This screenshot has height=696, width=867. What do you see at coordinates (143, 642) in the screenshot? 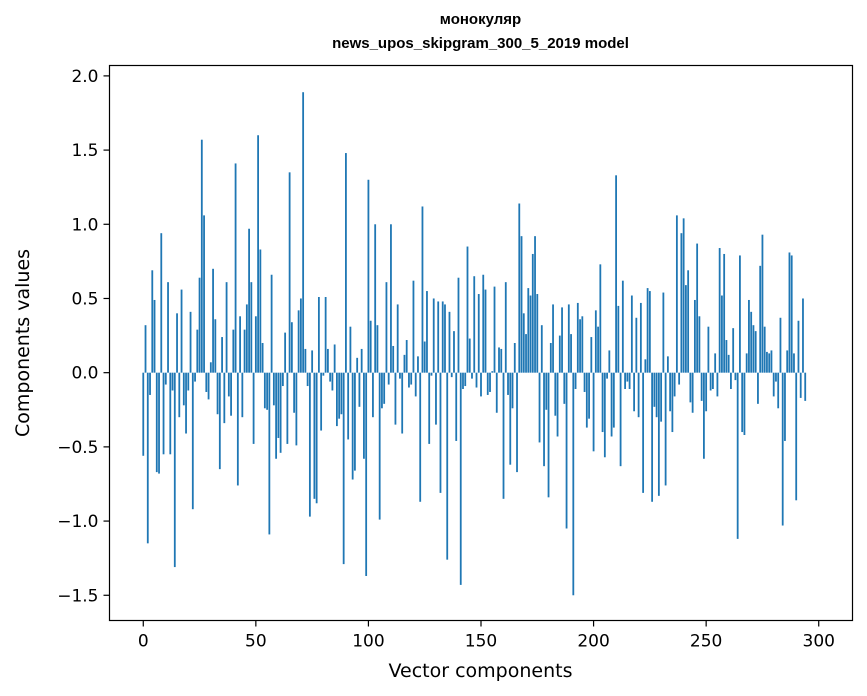
I see `x-tick-label: 0` at bounding box center [143, 642].